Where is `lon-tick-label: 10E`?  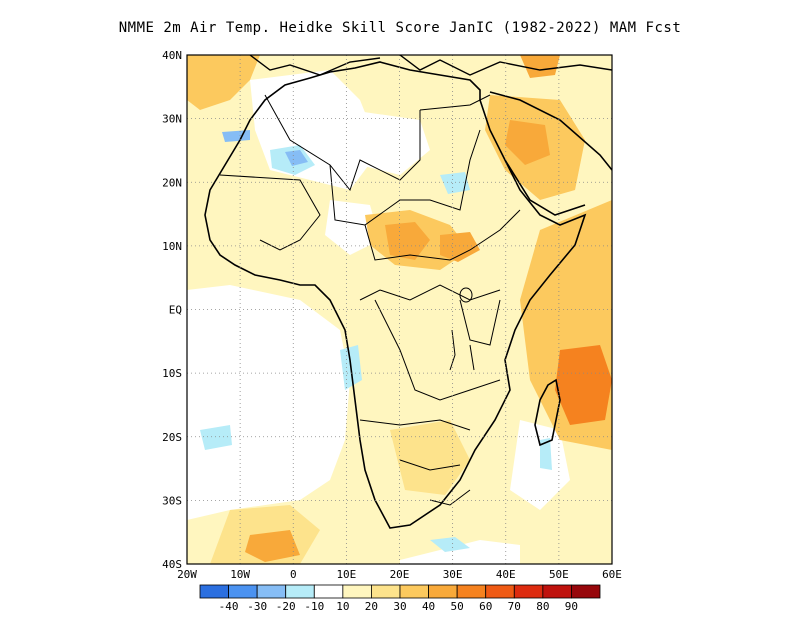
lon-tick-label: 10E is located at coordinates (346, 574).